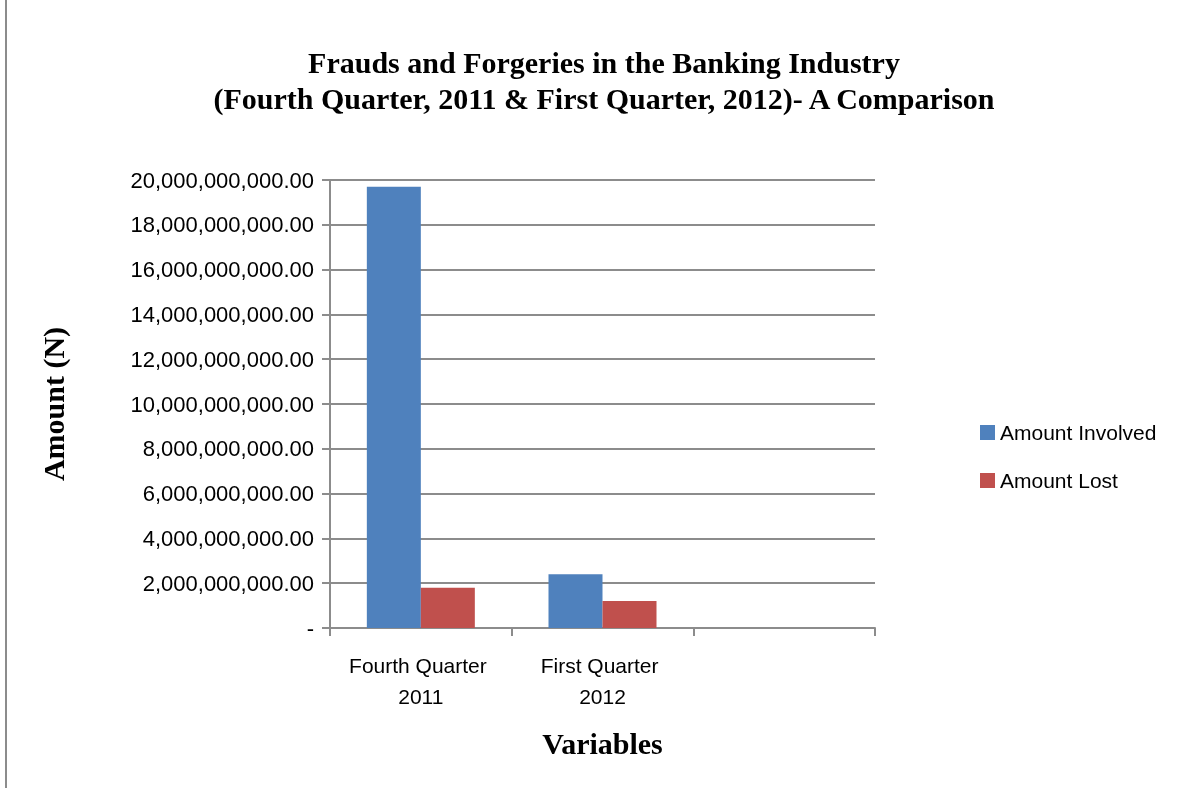 This screenshot has height=788, width=1201. I want to click on x-tick-label: Fourth Quarter 2011, so click(421, 681).